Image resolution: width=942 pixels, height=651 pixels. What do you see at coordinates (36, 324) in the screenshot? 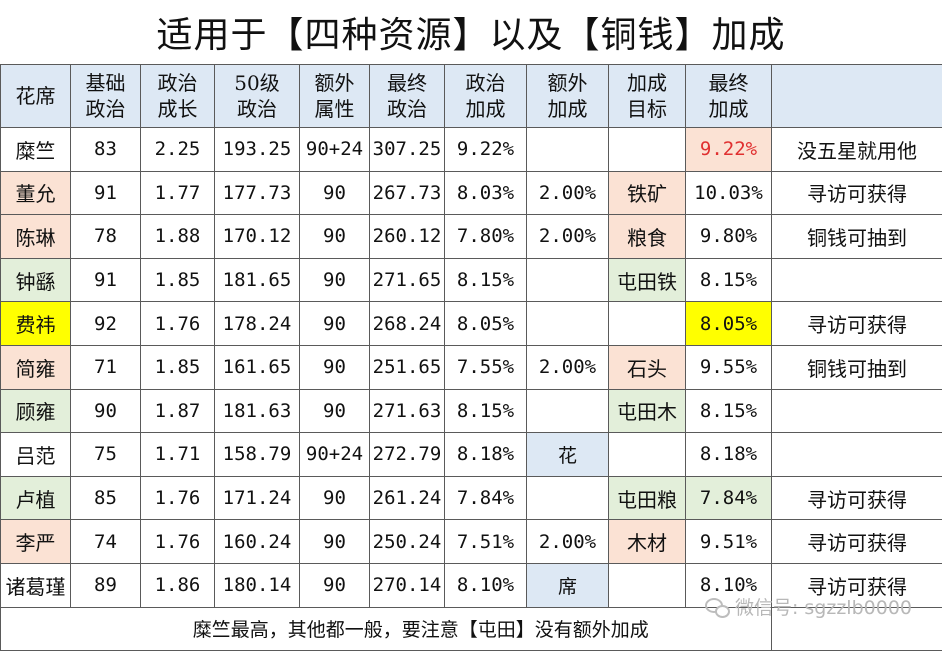
I see `cell-name: 费祎` at bounding box center [36, 324].